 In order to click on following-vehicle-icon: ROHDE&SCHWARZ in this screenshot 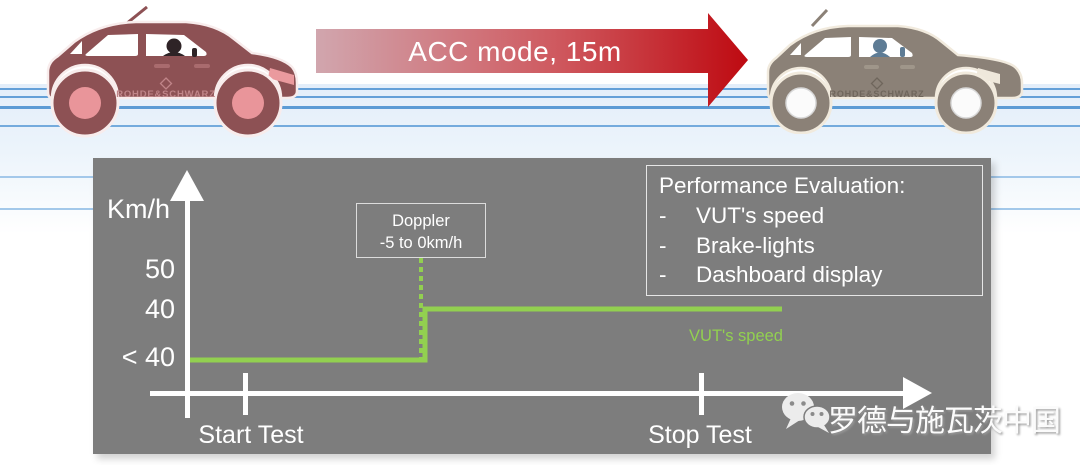, I will do `click(172, 72)`.